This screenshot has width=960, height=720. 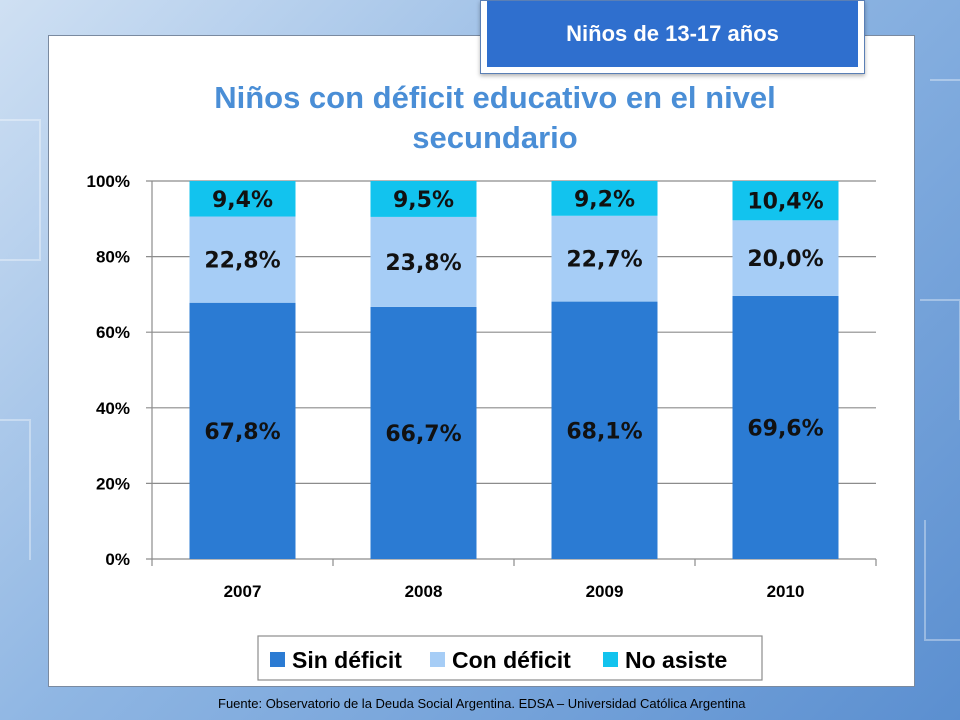 I want to click on data-label: 22,7%, so click(x=604, y=260).